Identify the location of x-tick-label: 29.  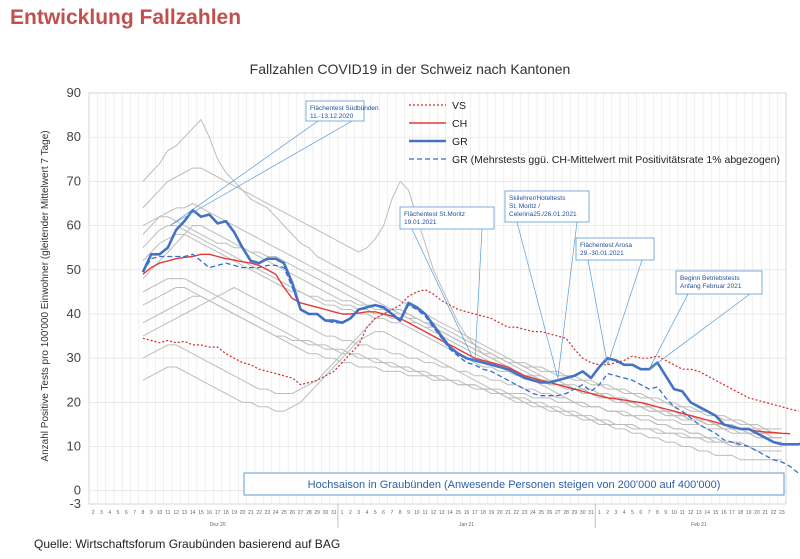
(317, 513).